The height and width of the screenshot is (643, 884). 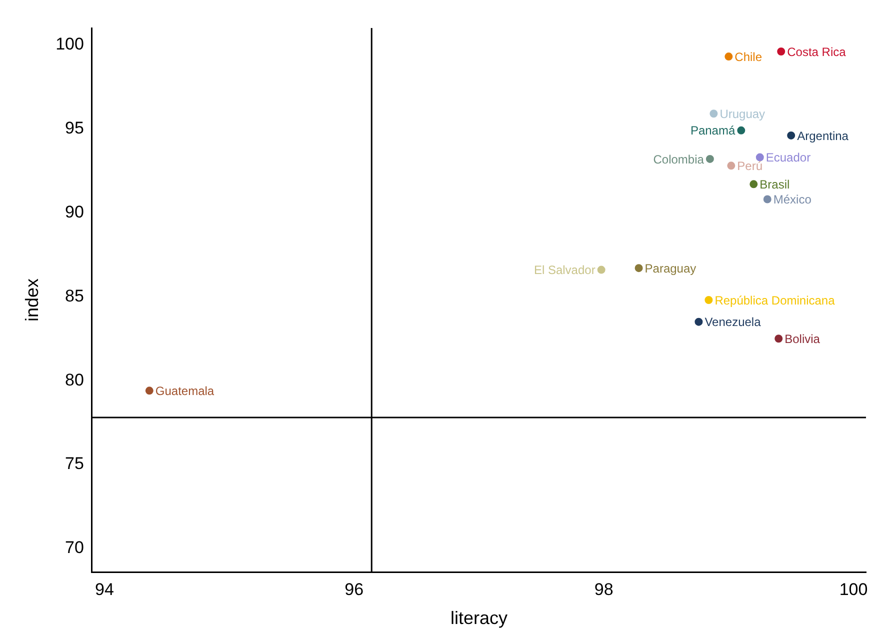 I want to click on series-label: El Salvador, so click(x=565, y=270).